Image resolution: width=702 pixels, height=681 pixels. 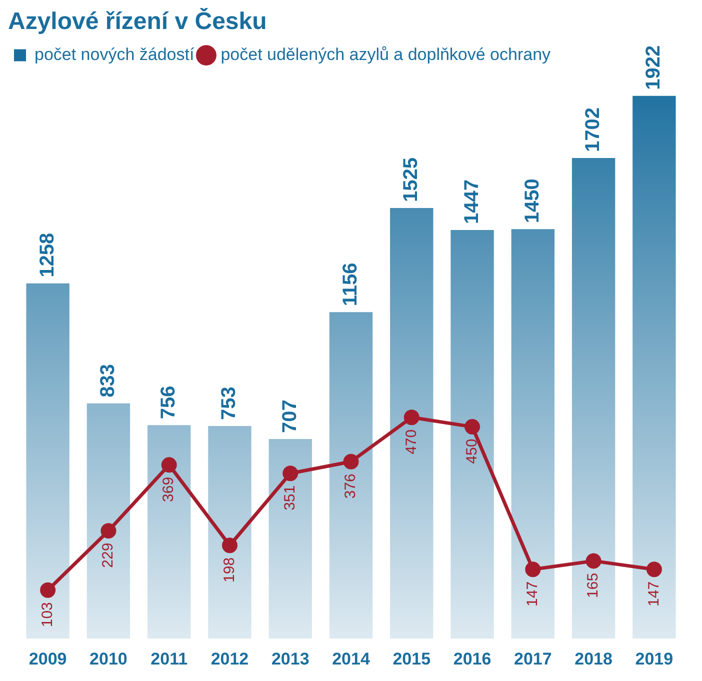 I want to click on x-tick-label: 2009, so click(x=47, y=658).